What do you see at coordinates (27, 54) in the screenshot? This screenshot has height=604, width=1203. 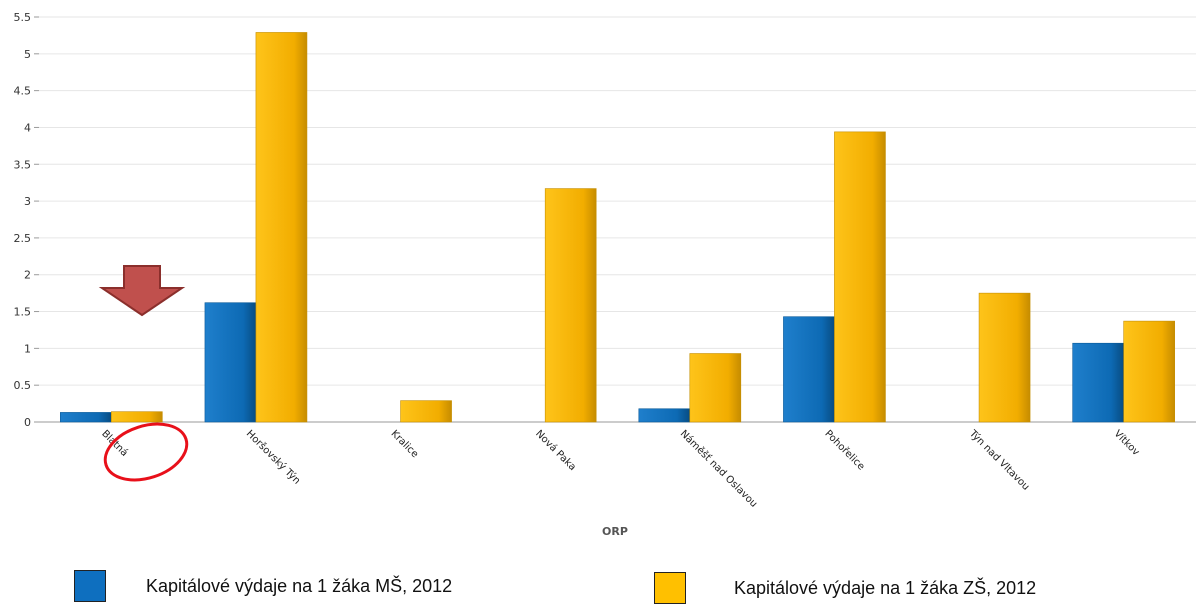 I see `y-tick-label: 5` at bounding box center [27, 54].